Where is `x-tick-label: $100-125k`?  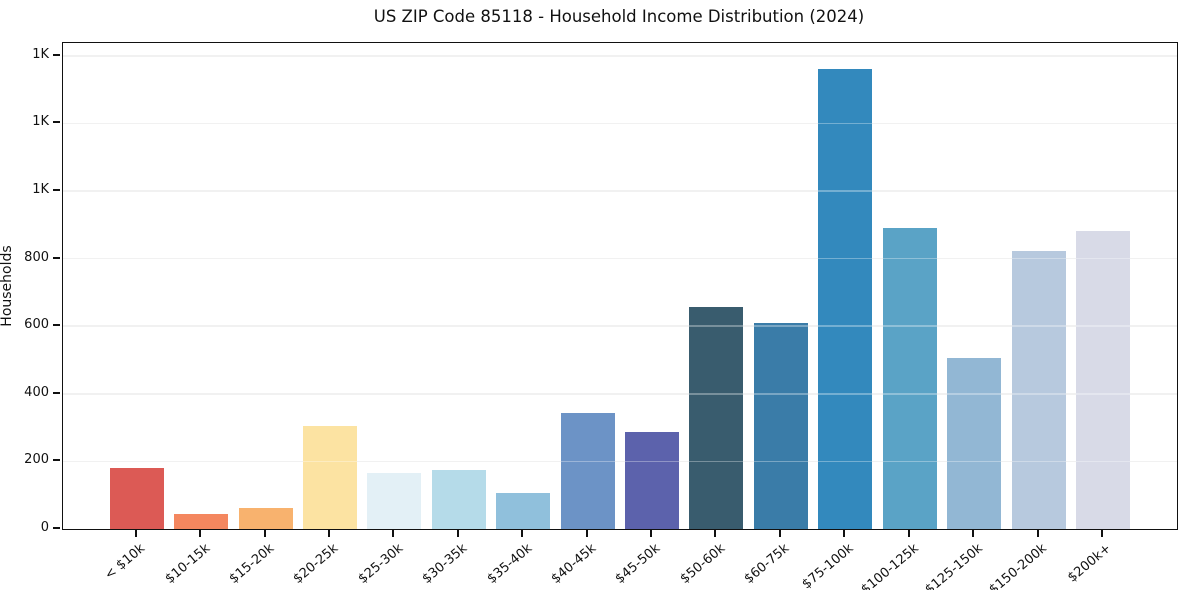 x-tick-label: $100-125k is located at coordinates (890, 565).